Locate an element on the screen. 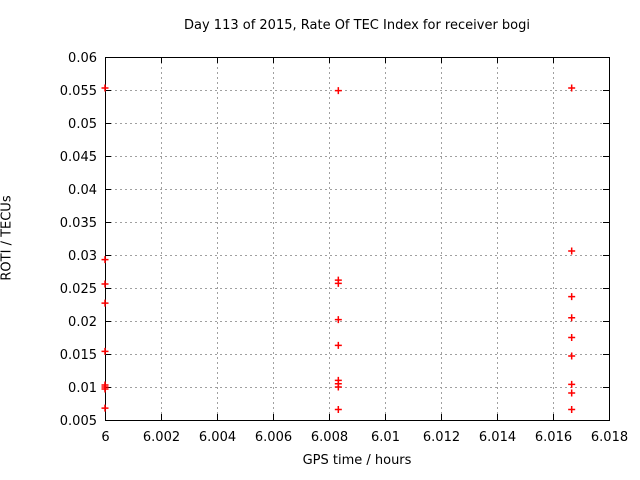 The width and height of the screenshot is (640, 480). y-tick-label: 0.005 is located at coordinates (78, 421).